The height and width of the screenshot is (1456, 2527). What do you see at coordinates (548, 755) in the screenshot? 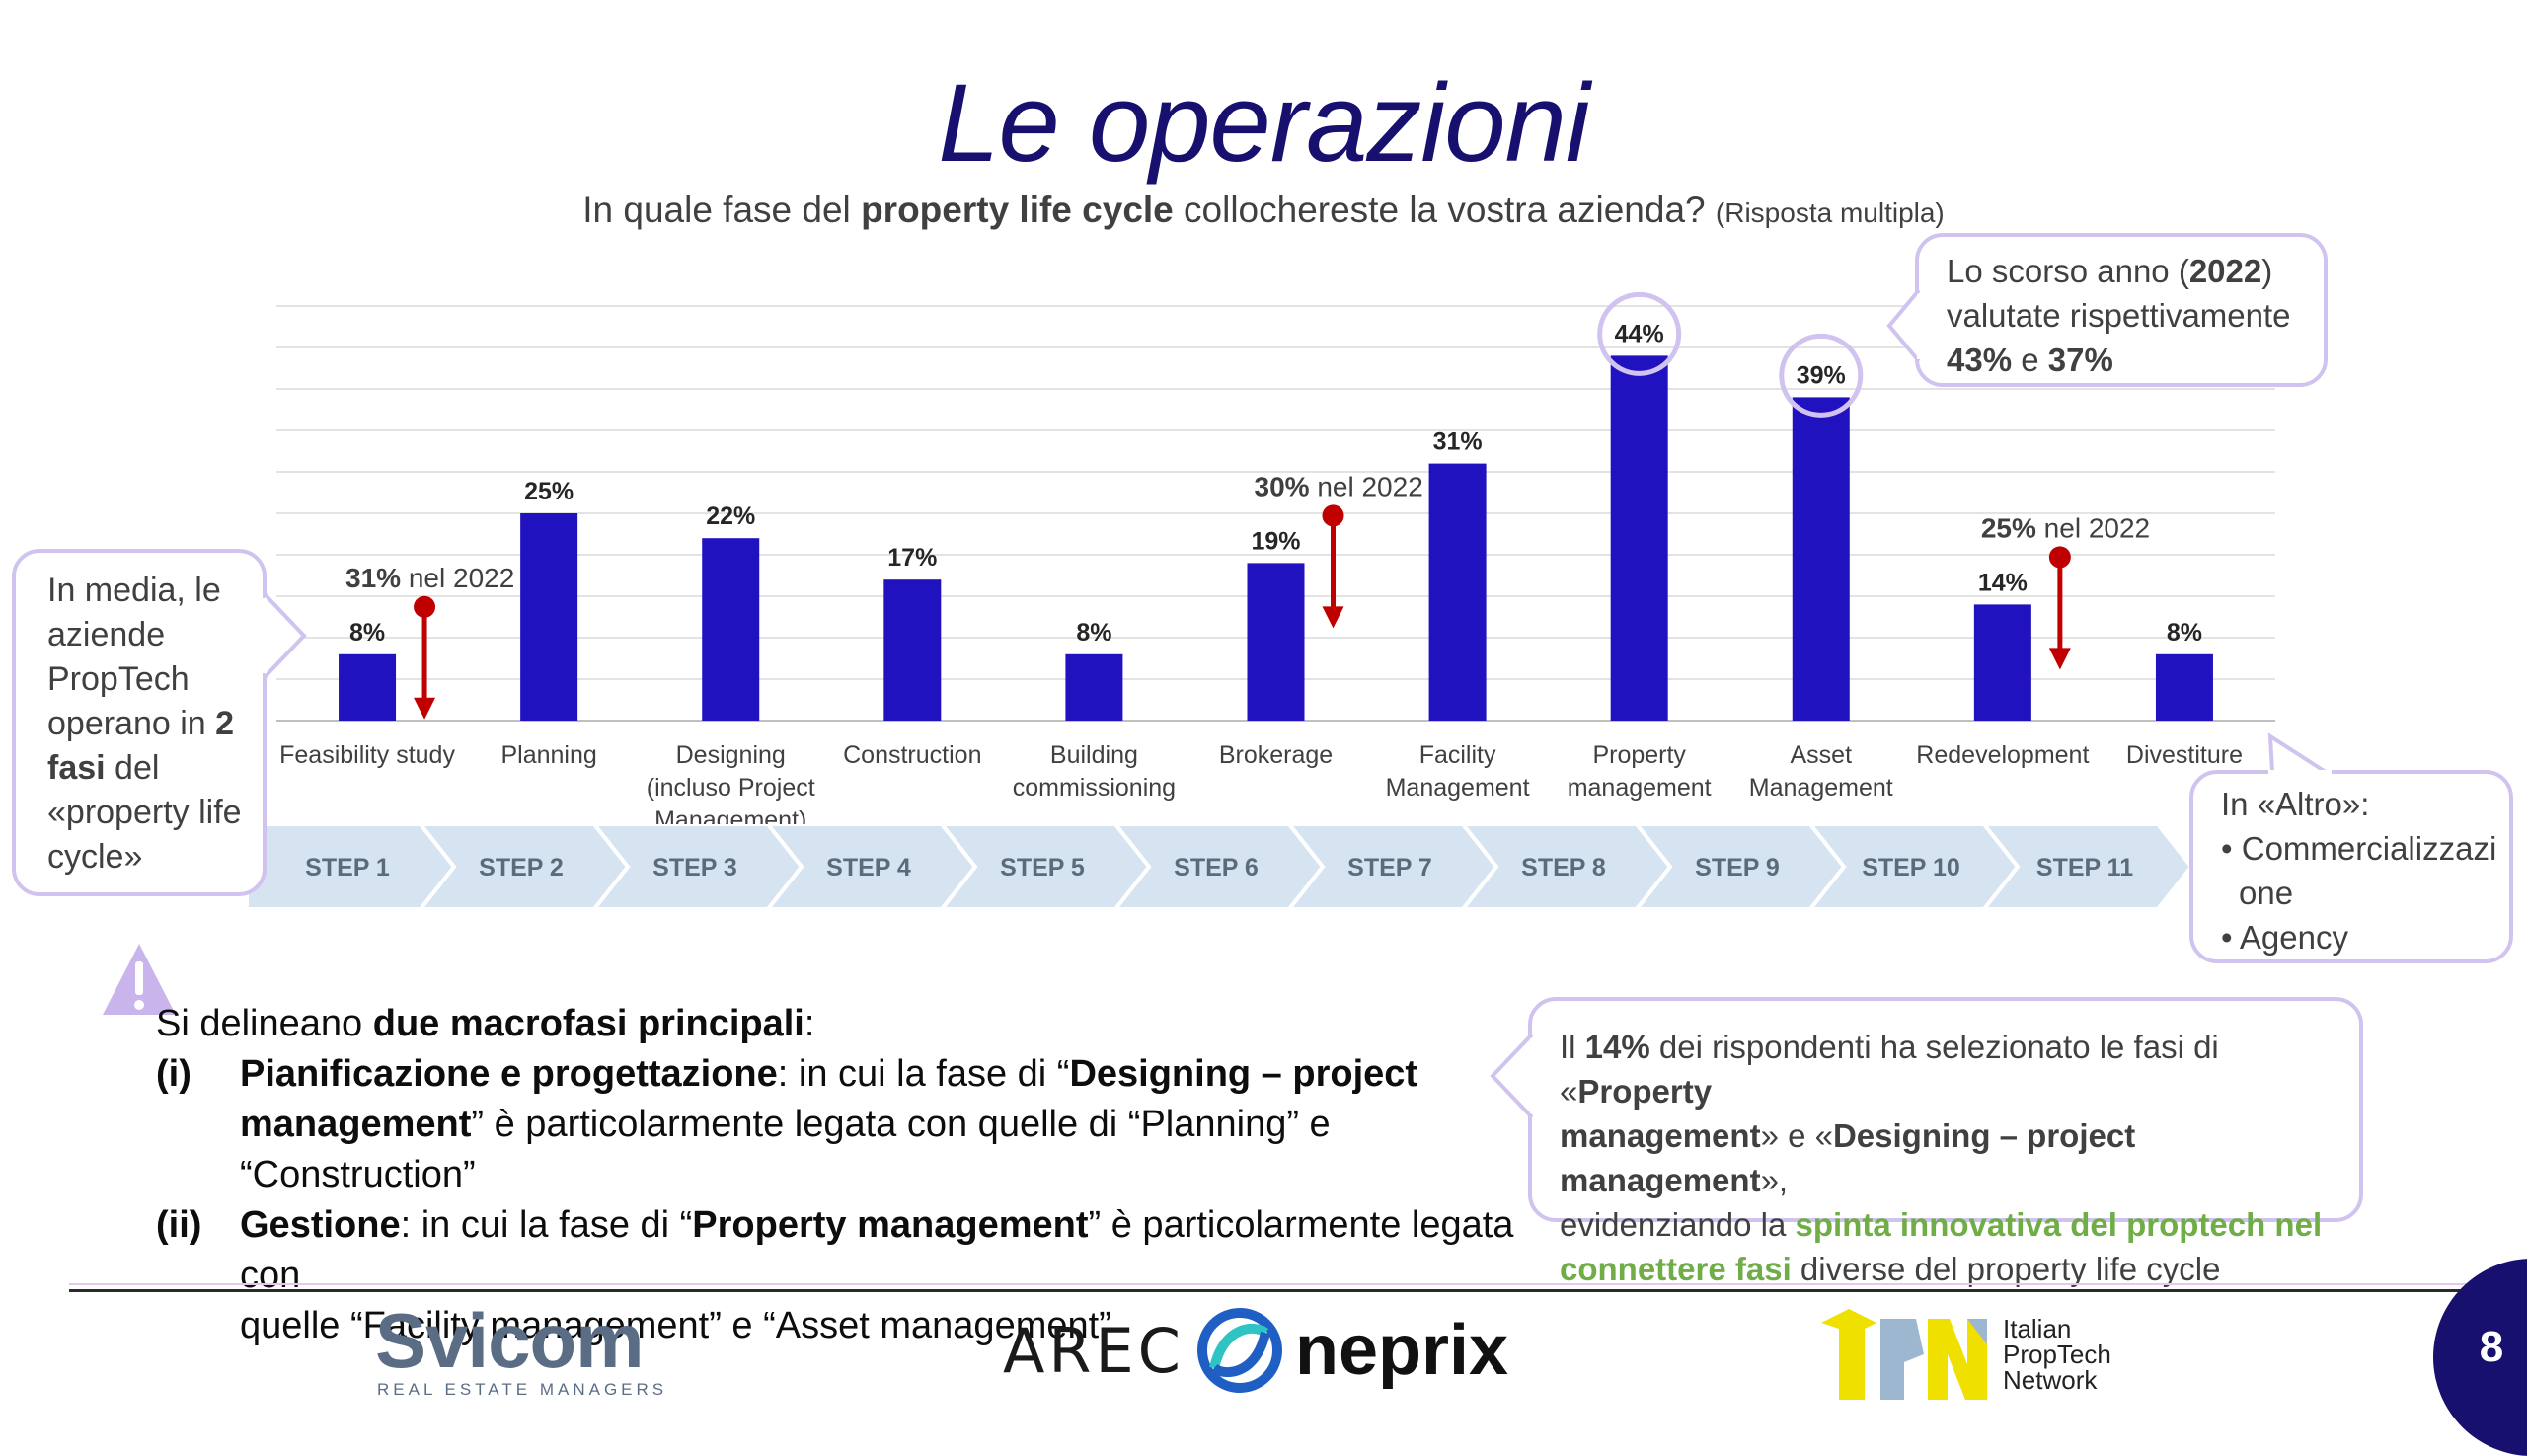
I see `category-label: Planning` at bounding box center [548, 755].